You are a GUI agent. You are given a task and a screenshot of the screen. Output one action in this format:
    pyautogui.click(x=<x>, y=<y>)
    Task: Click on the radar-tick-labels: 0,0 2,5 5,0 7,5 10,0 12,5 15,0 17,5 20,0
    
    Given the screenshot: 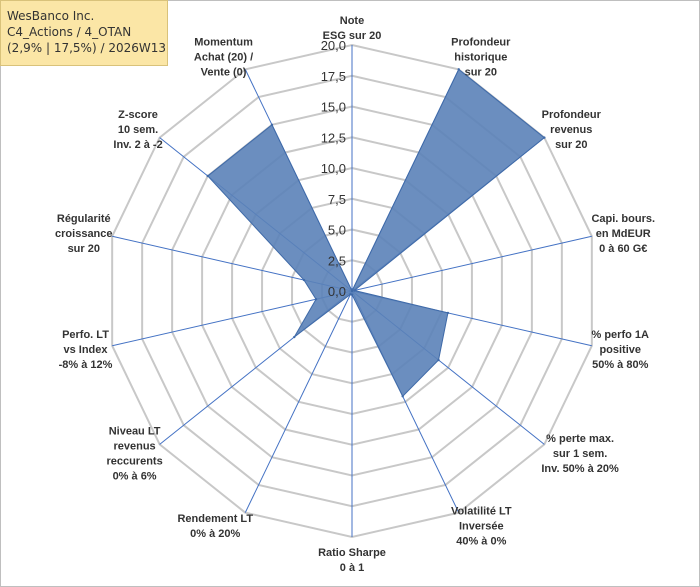 What is the action you would take?
    pyautogui.click(x=333, y=168)
    